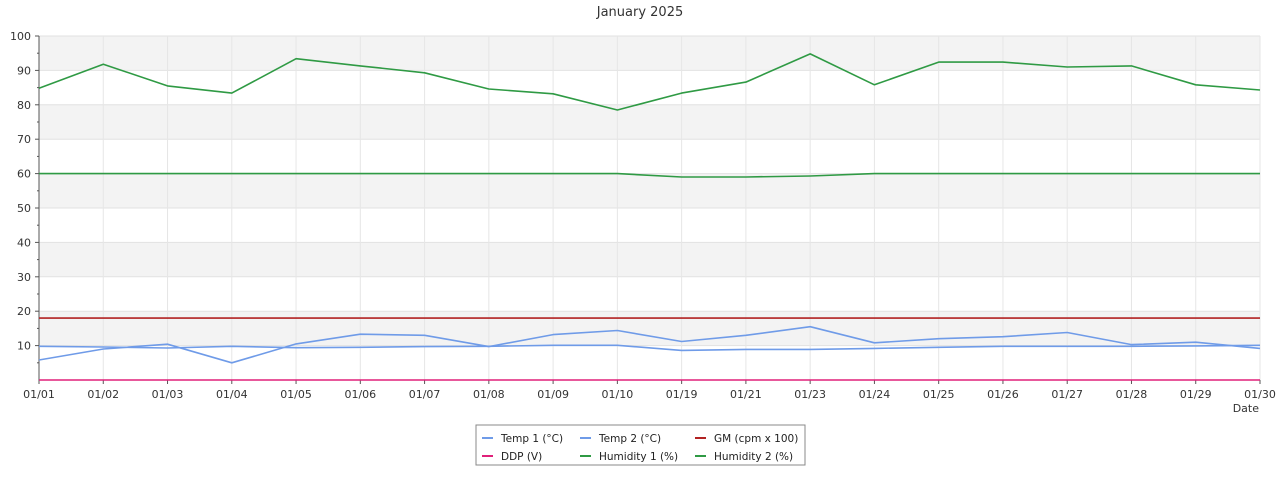 The width and height of the screenshot is (1280, 500). What do you see at coordinates (1246, 408) in the screenshot?
I see `x-axis-label: Date` at bounding box center [1246, 408].